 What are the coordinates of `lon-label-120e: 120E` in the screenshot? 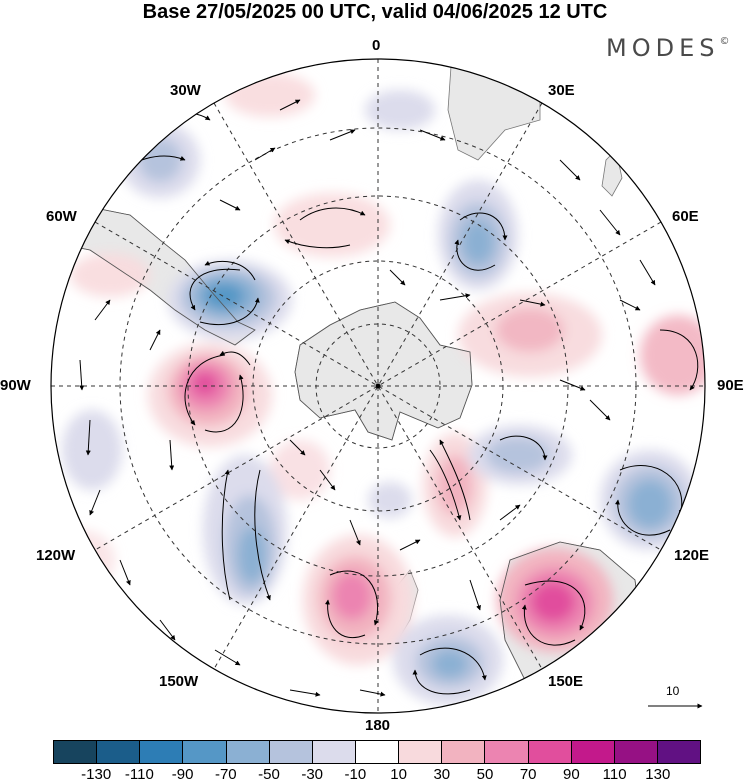 It's located at (692, 555).